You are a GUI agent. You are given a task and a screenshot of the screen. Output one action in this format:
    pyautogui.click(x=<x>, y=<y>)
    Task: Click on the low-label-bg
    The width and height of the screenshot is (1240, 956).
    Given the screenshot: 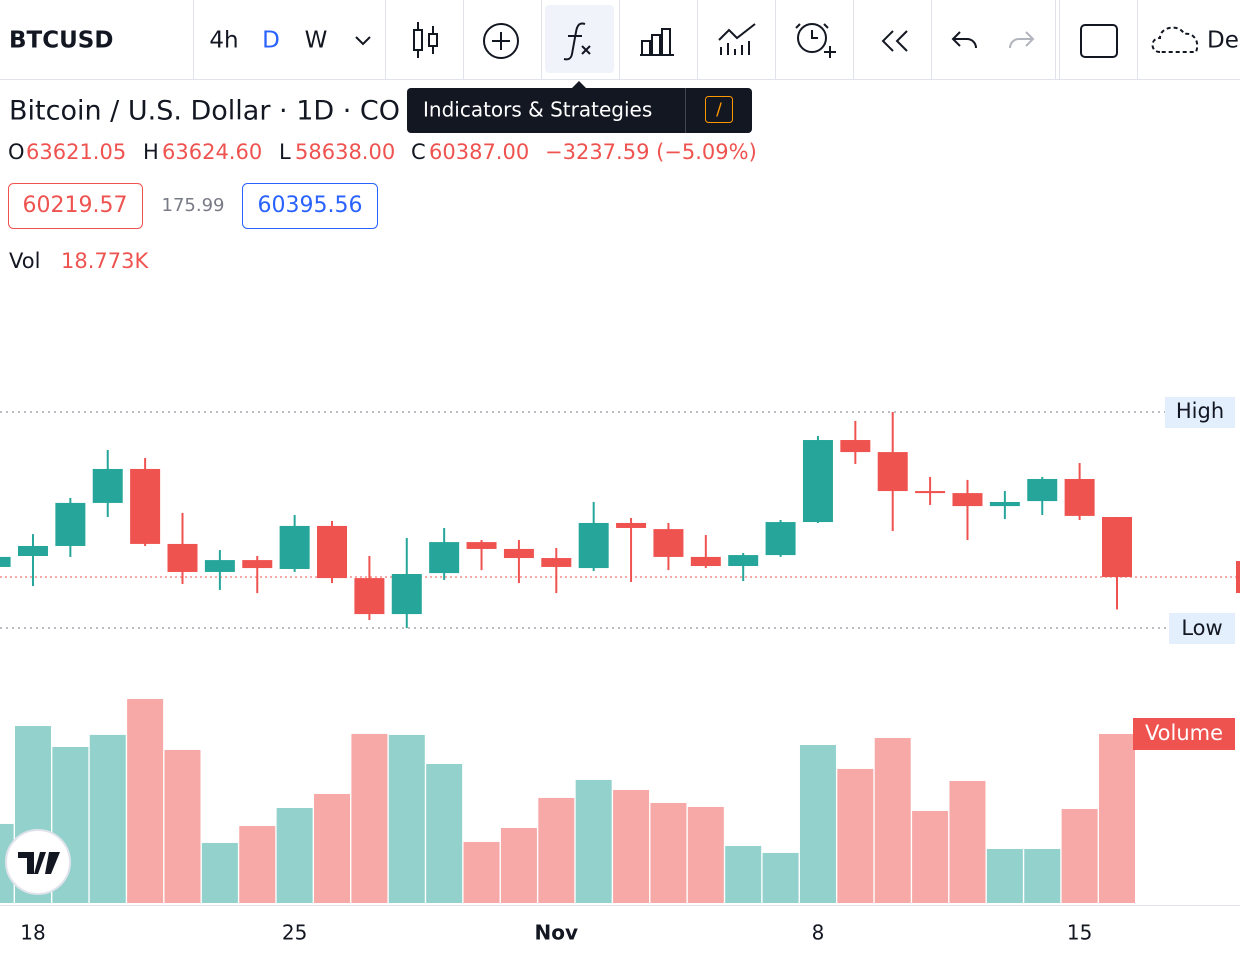 What is the action you would take?
    pyautogui.click(x=1202, y=628)
    